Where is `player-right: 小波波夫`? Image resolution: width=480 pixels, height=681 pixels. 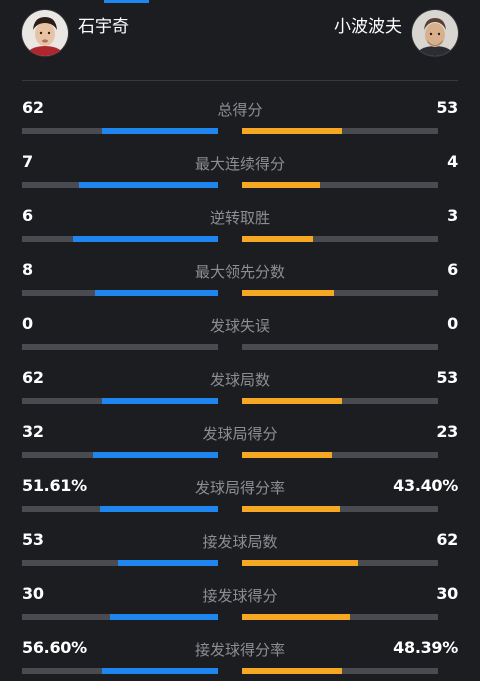
player-right: 小波波夫 is located at coordinates (396, 33).